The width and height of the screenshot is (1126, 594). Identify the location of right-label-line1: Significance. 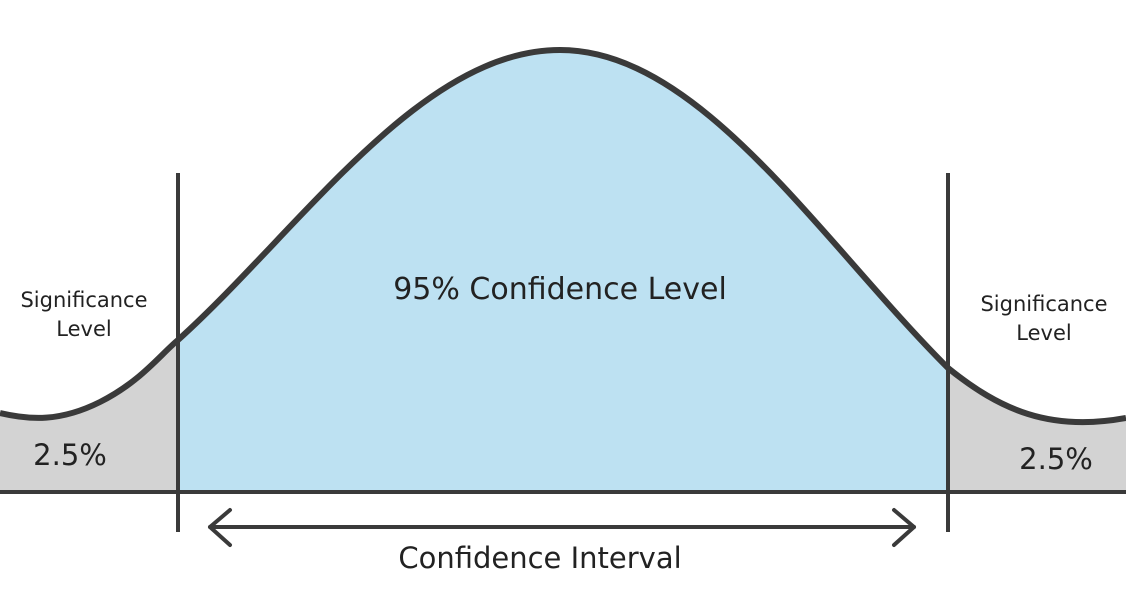
(1044, 304).